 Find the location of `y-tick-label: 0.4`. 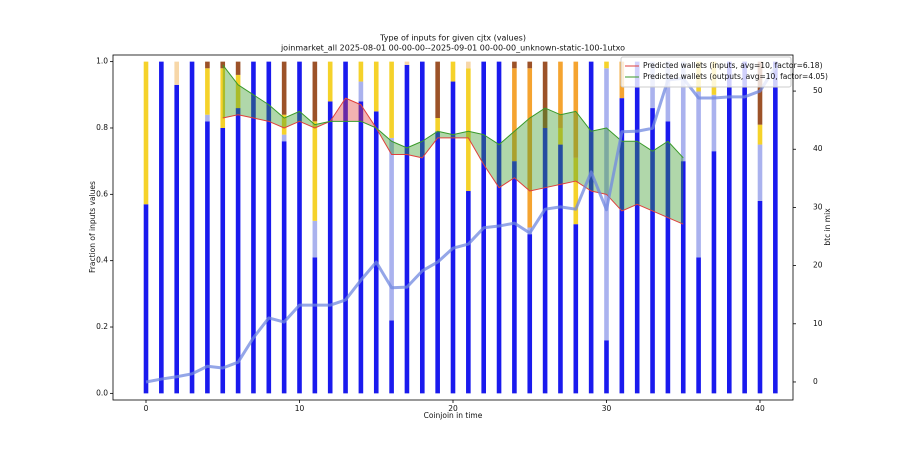

y-tick-label: 0.4 is located at coordinates (102, 260).